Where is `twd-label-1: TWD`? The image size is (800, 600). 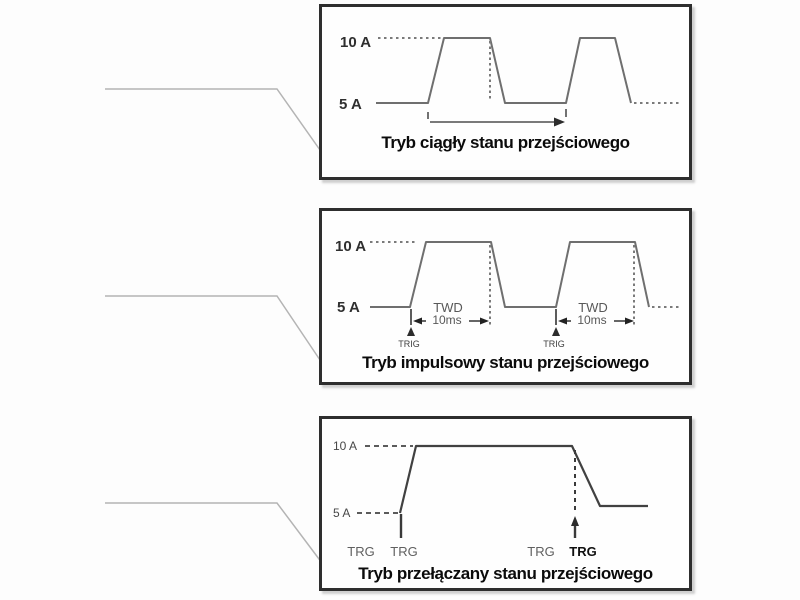
twd-label-1: TWD is located at coordinates (448, 307).